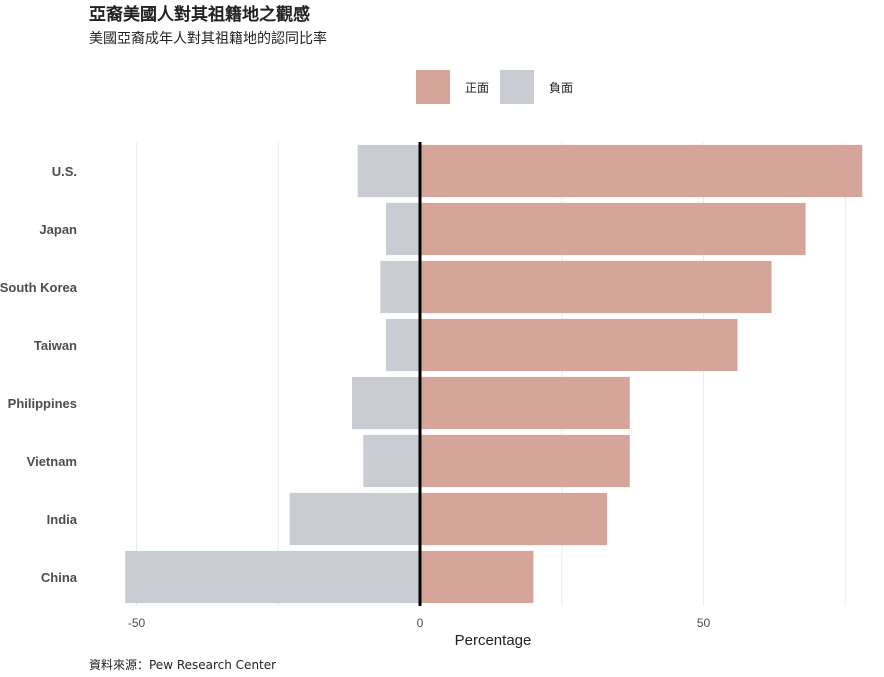  What do you see at coordinates (64, 171) in the screenshot?
I see `category-label: U.S.` at bounding box center [64, 171].